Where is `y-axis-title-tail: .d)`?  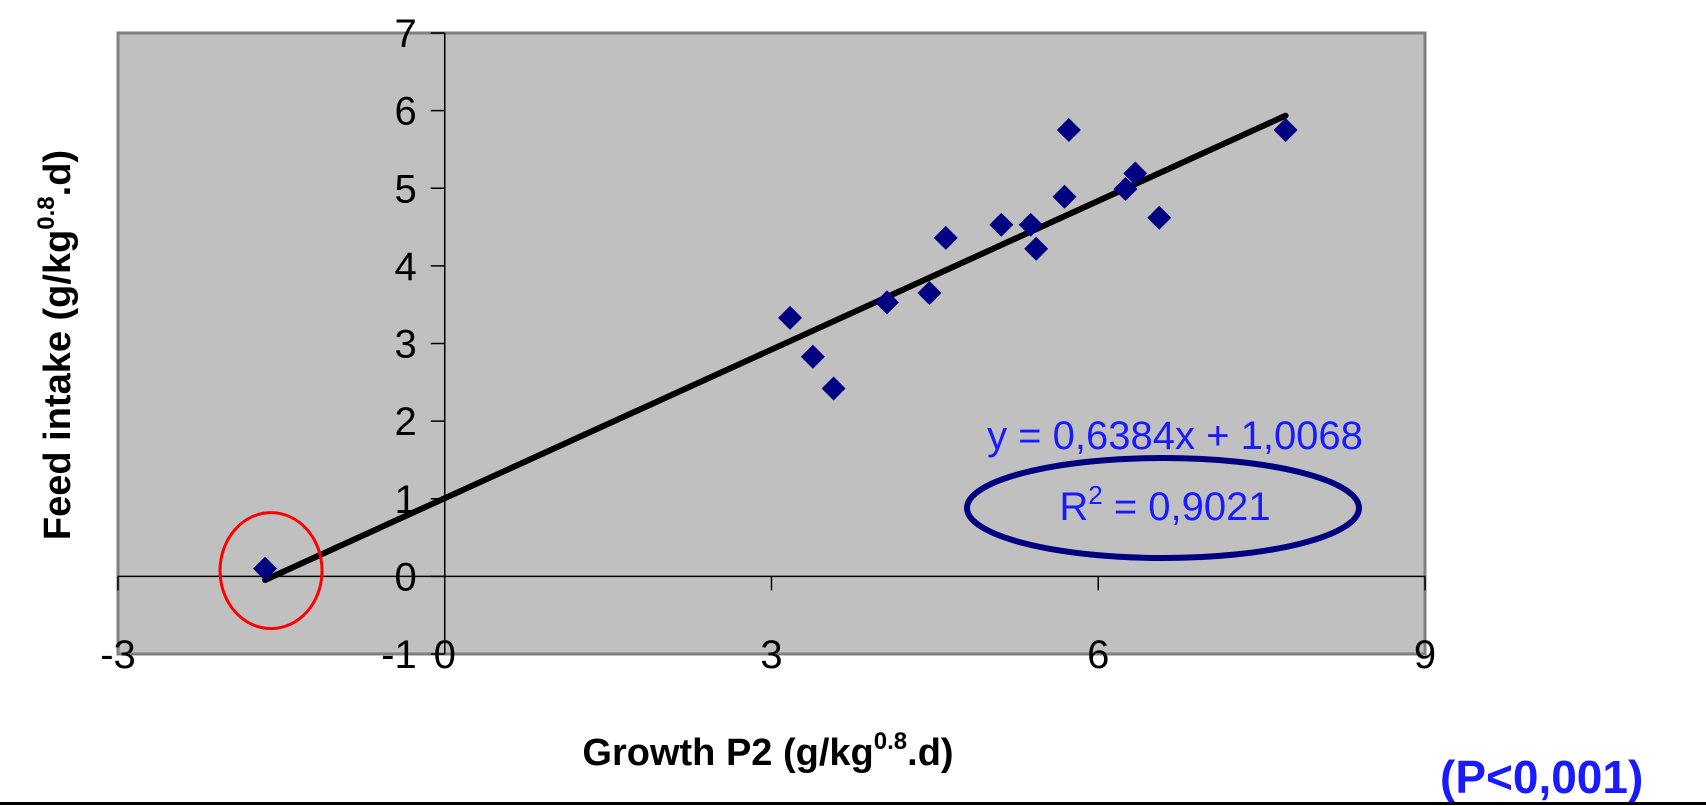 y-axis-title-tail: .d) is located at coordinates (58, 173).